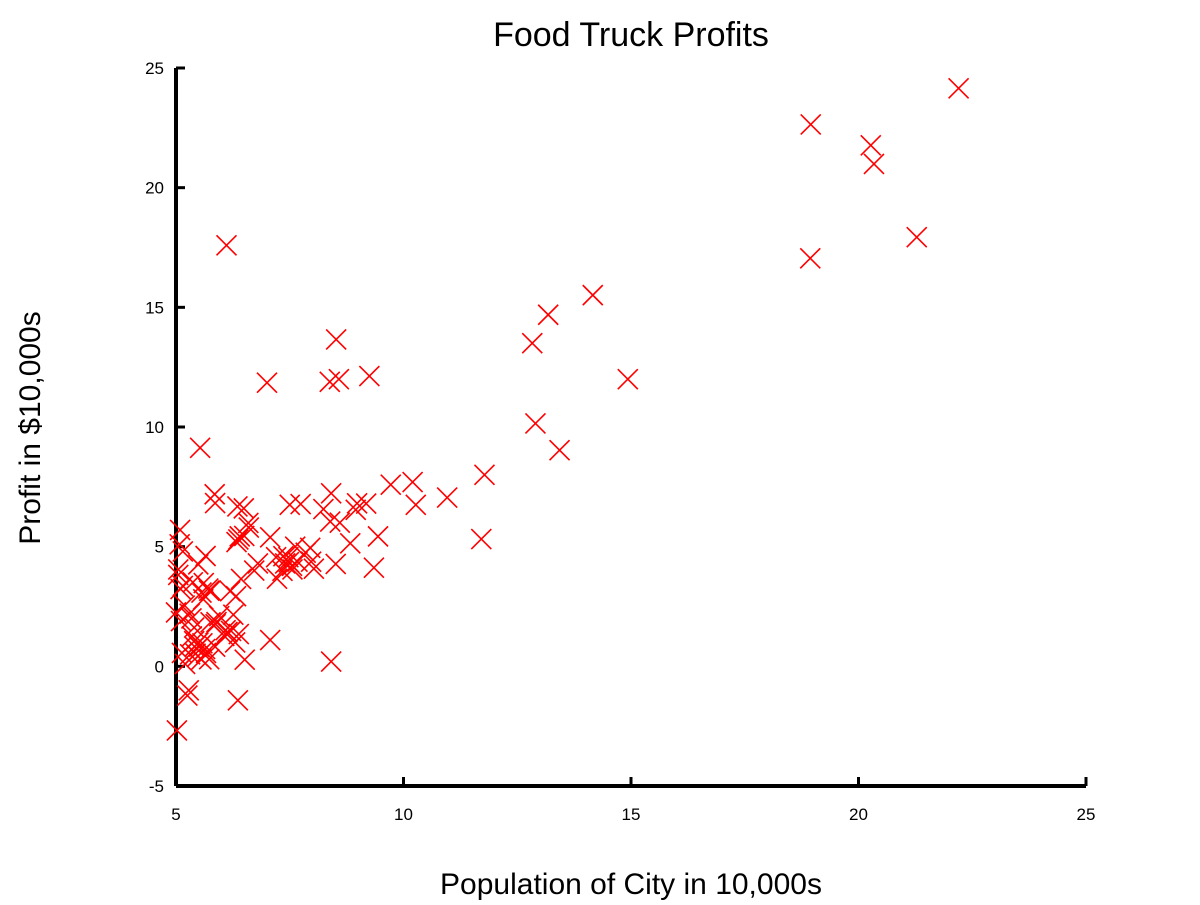  I want to click on x-axis-label: Population of City in 10,000s, so click(631, 884).